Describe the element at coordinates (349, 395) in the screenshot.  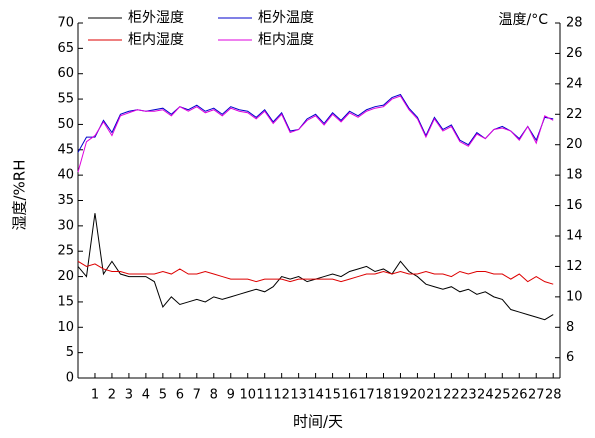
I see `x-tick-label: 16` at that location.